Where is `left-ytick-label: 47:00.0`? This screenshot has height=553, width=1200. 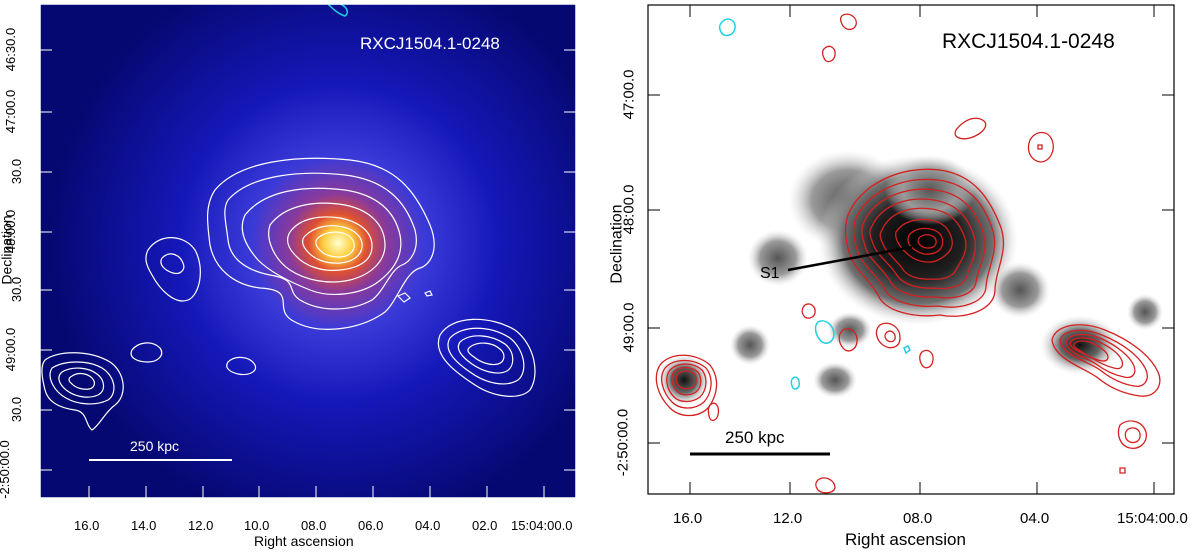 left-ytick-label: 47:00.0 is located at coordinates (11, 111).